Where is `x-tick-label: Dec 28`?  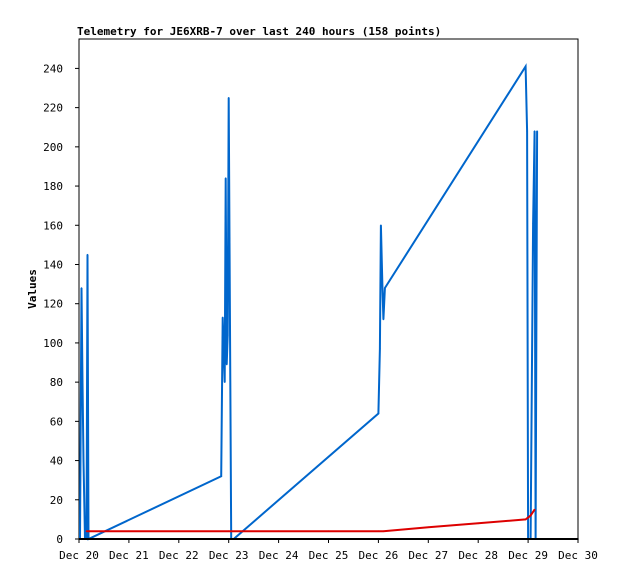 x-tick-label: Dec 28 is located at coordinates (478, 555).